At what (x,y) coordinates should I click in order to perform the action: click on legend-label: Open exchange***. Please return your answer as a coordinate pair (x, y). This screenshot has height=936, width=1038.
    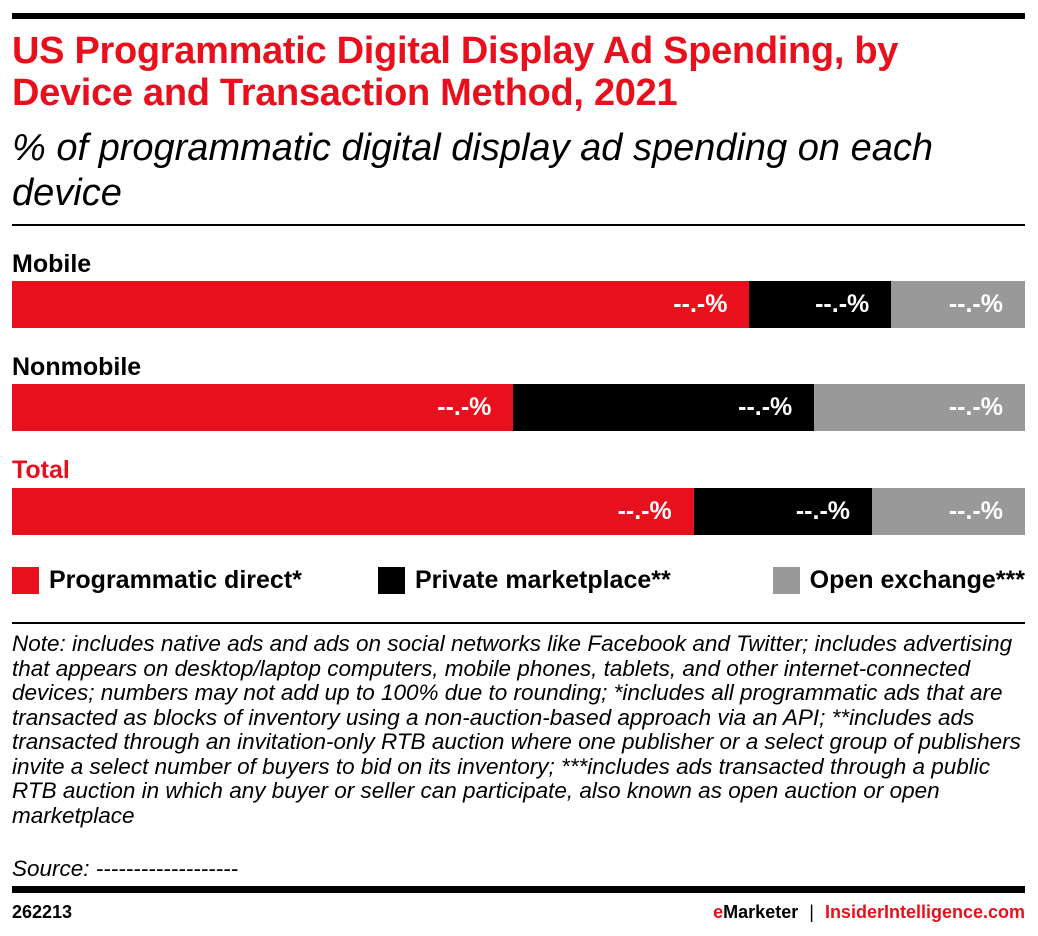
    Looking at the image, I should click on (917, 580).